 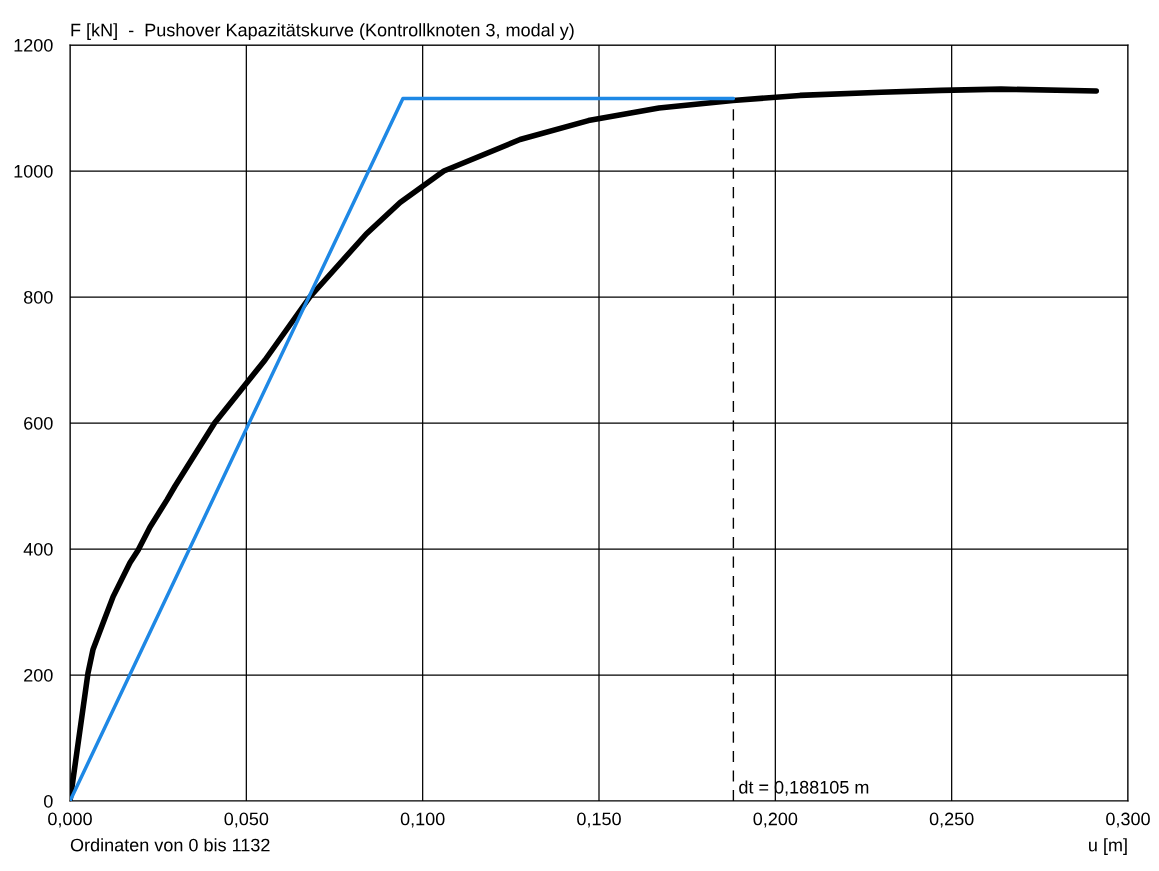 What do you see at coordinates (38, 675) in the screenshot?
I see `y-tick-label: 200` at bounding box center [38, 675].